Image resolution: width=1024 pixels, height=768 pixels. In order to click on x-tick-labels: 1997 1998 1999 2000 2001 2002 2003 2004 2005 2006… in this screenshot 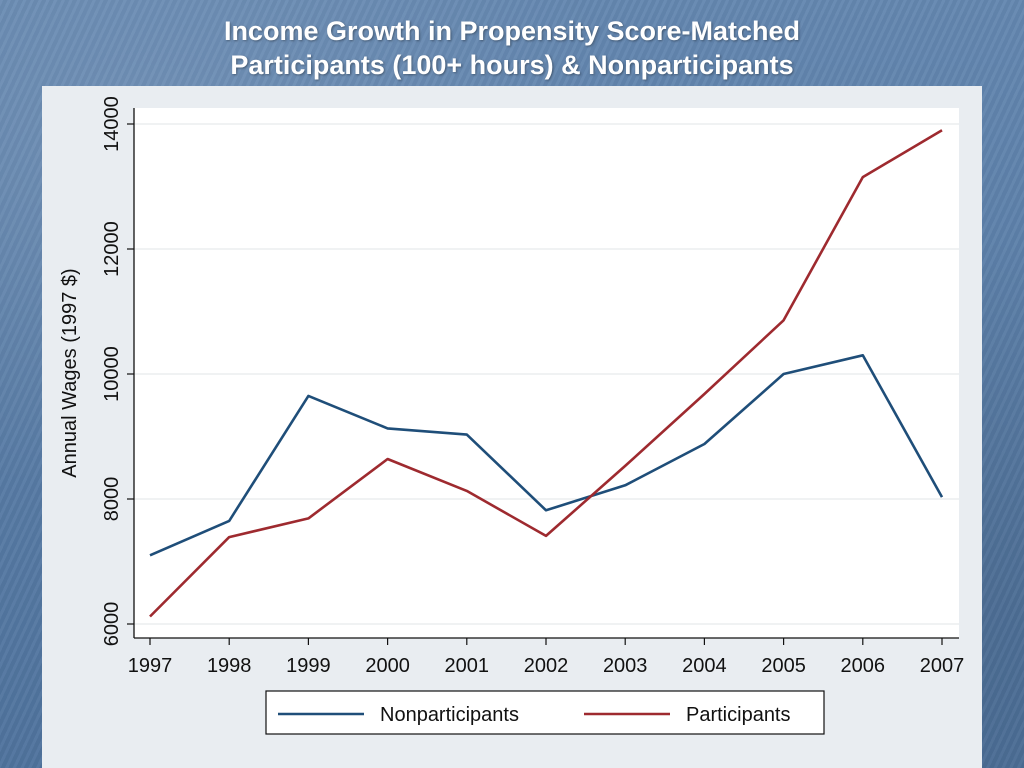, I will do `click(546, 666)`.